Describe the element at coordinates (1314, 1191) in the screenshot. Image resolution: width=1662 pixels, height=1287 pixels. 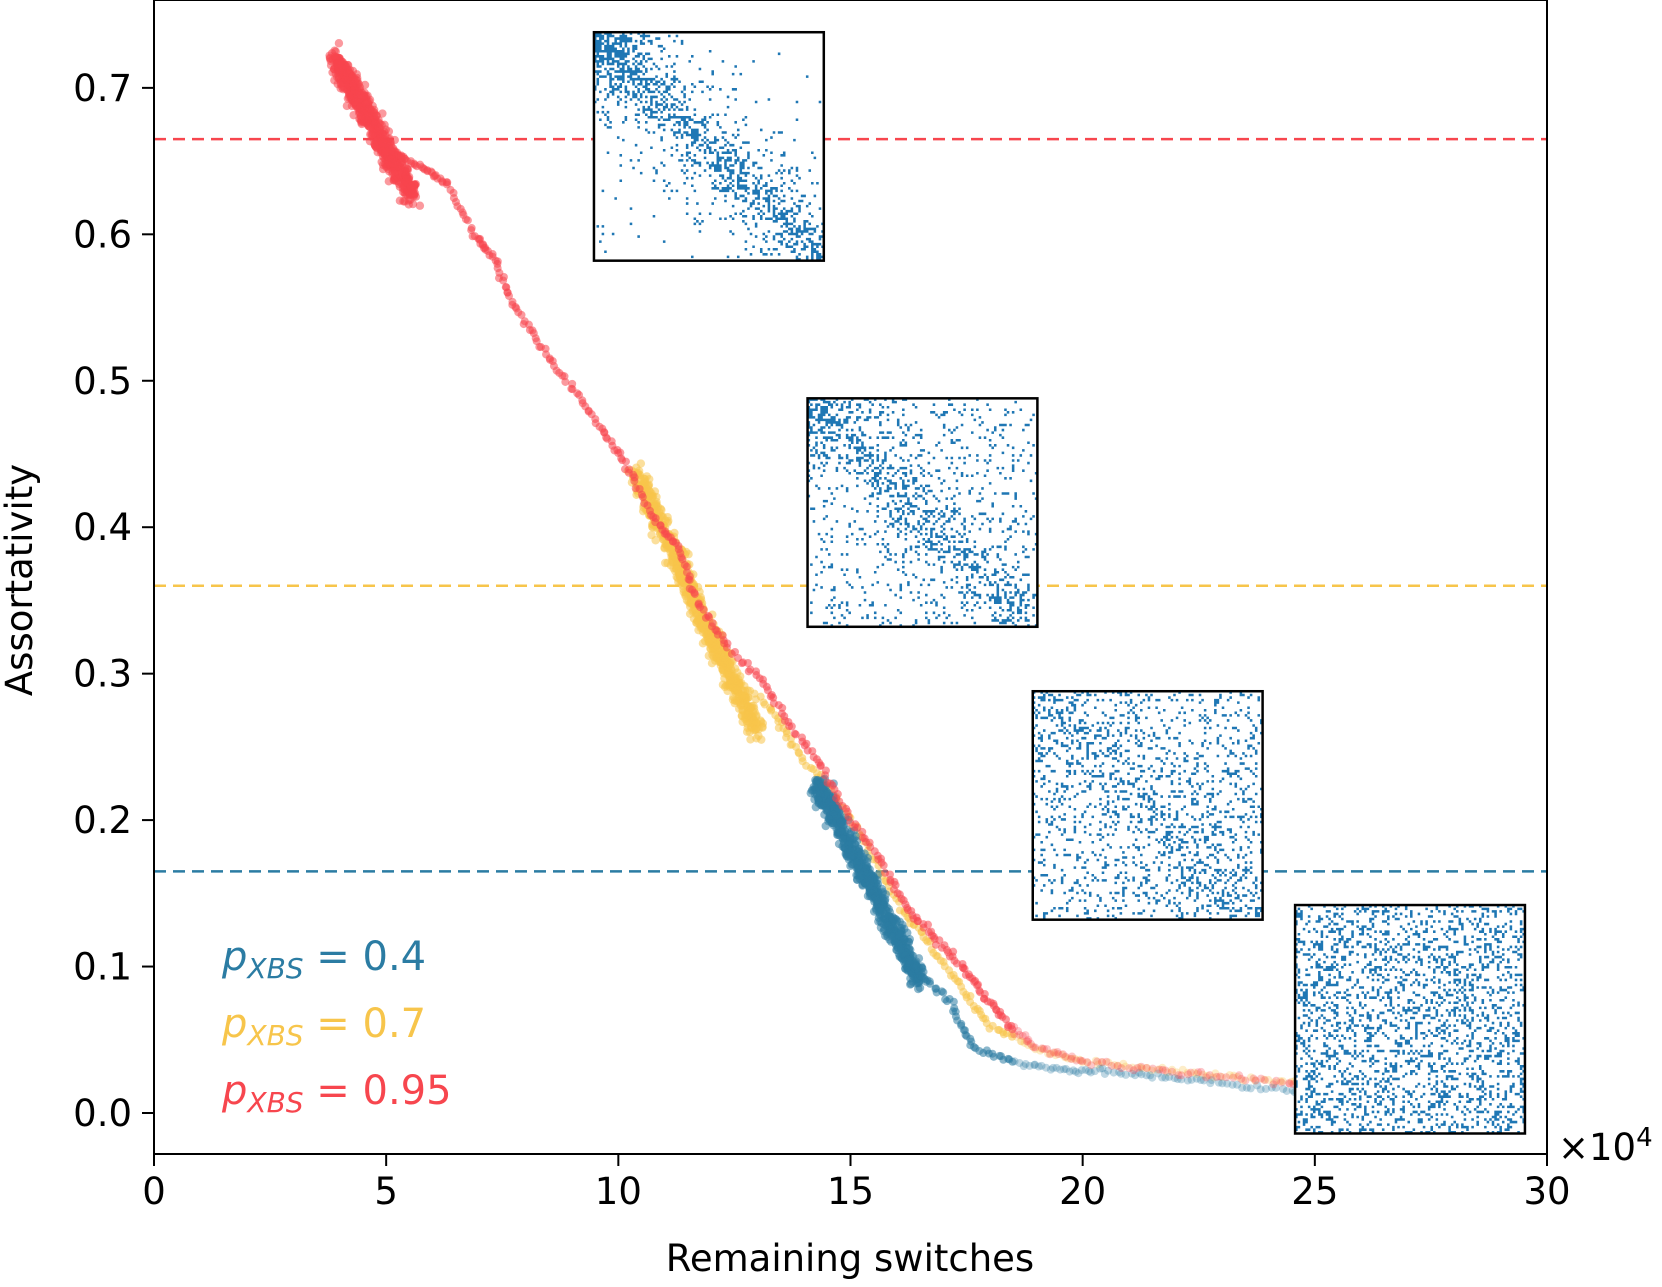
I see `x-tick-label: 25` at that location.